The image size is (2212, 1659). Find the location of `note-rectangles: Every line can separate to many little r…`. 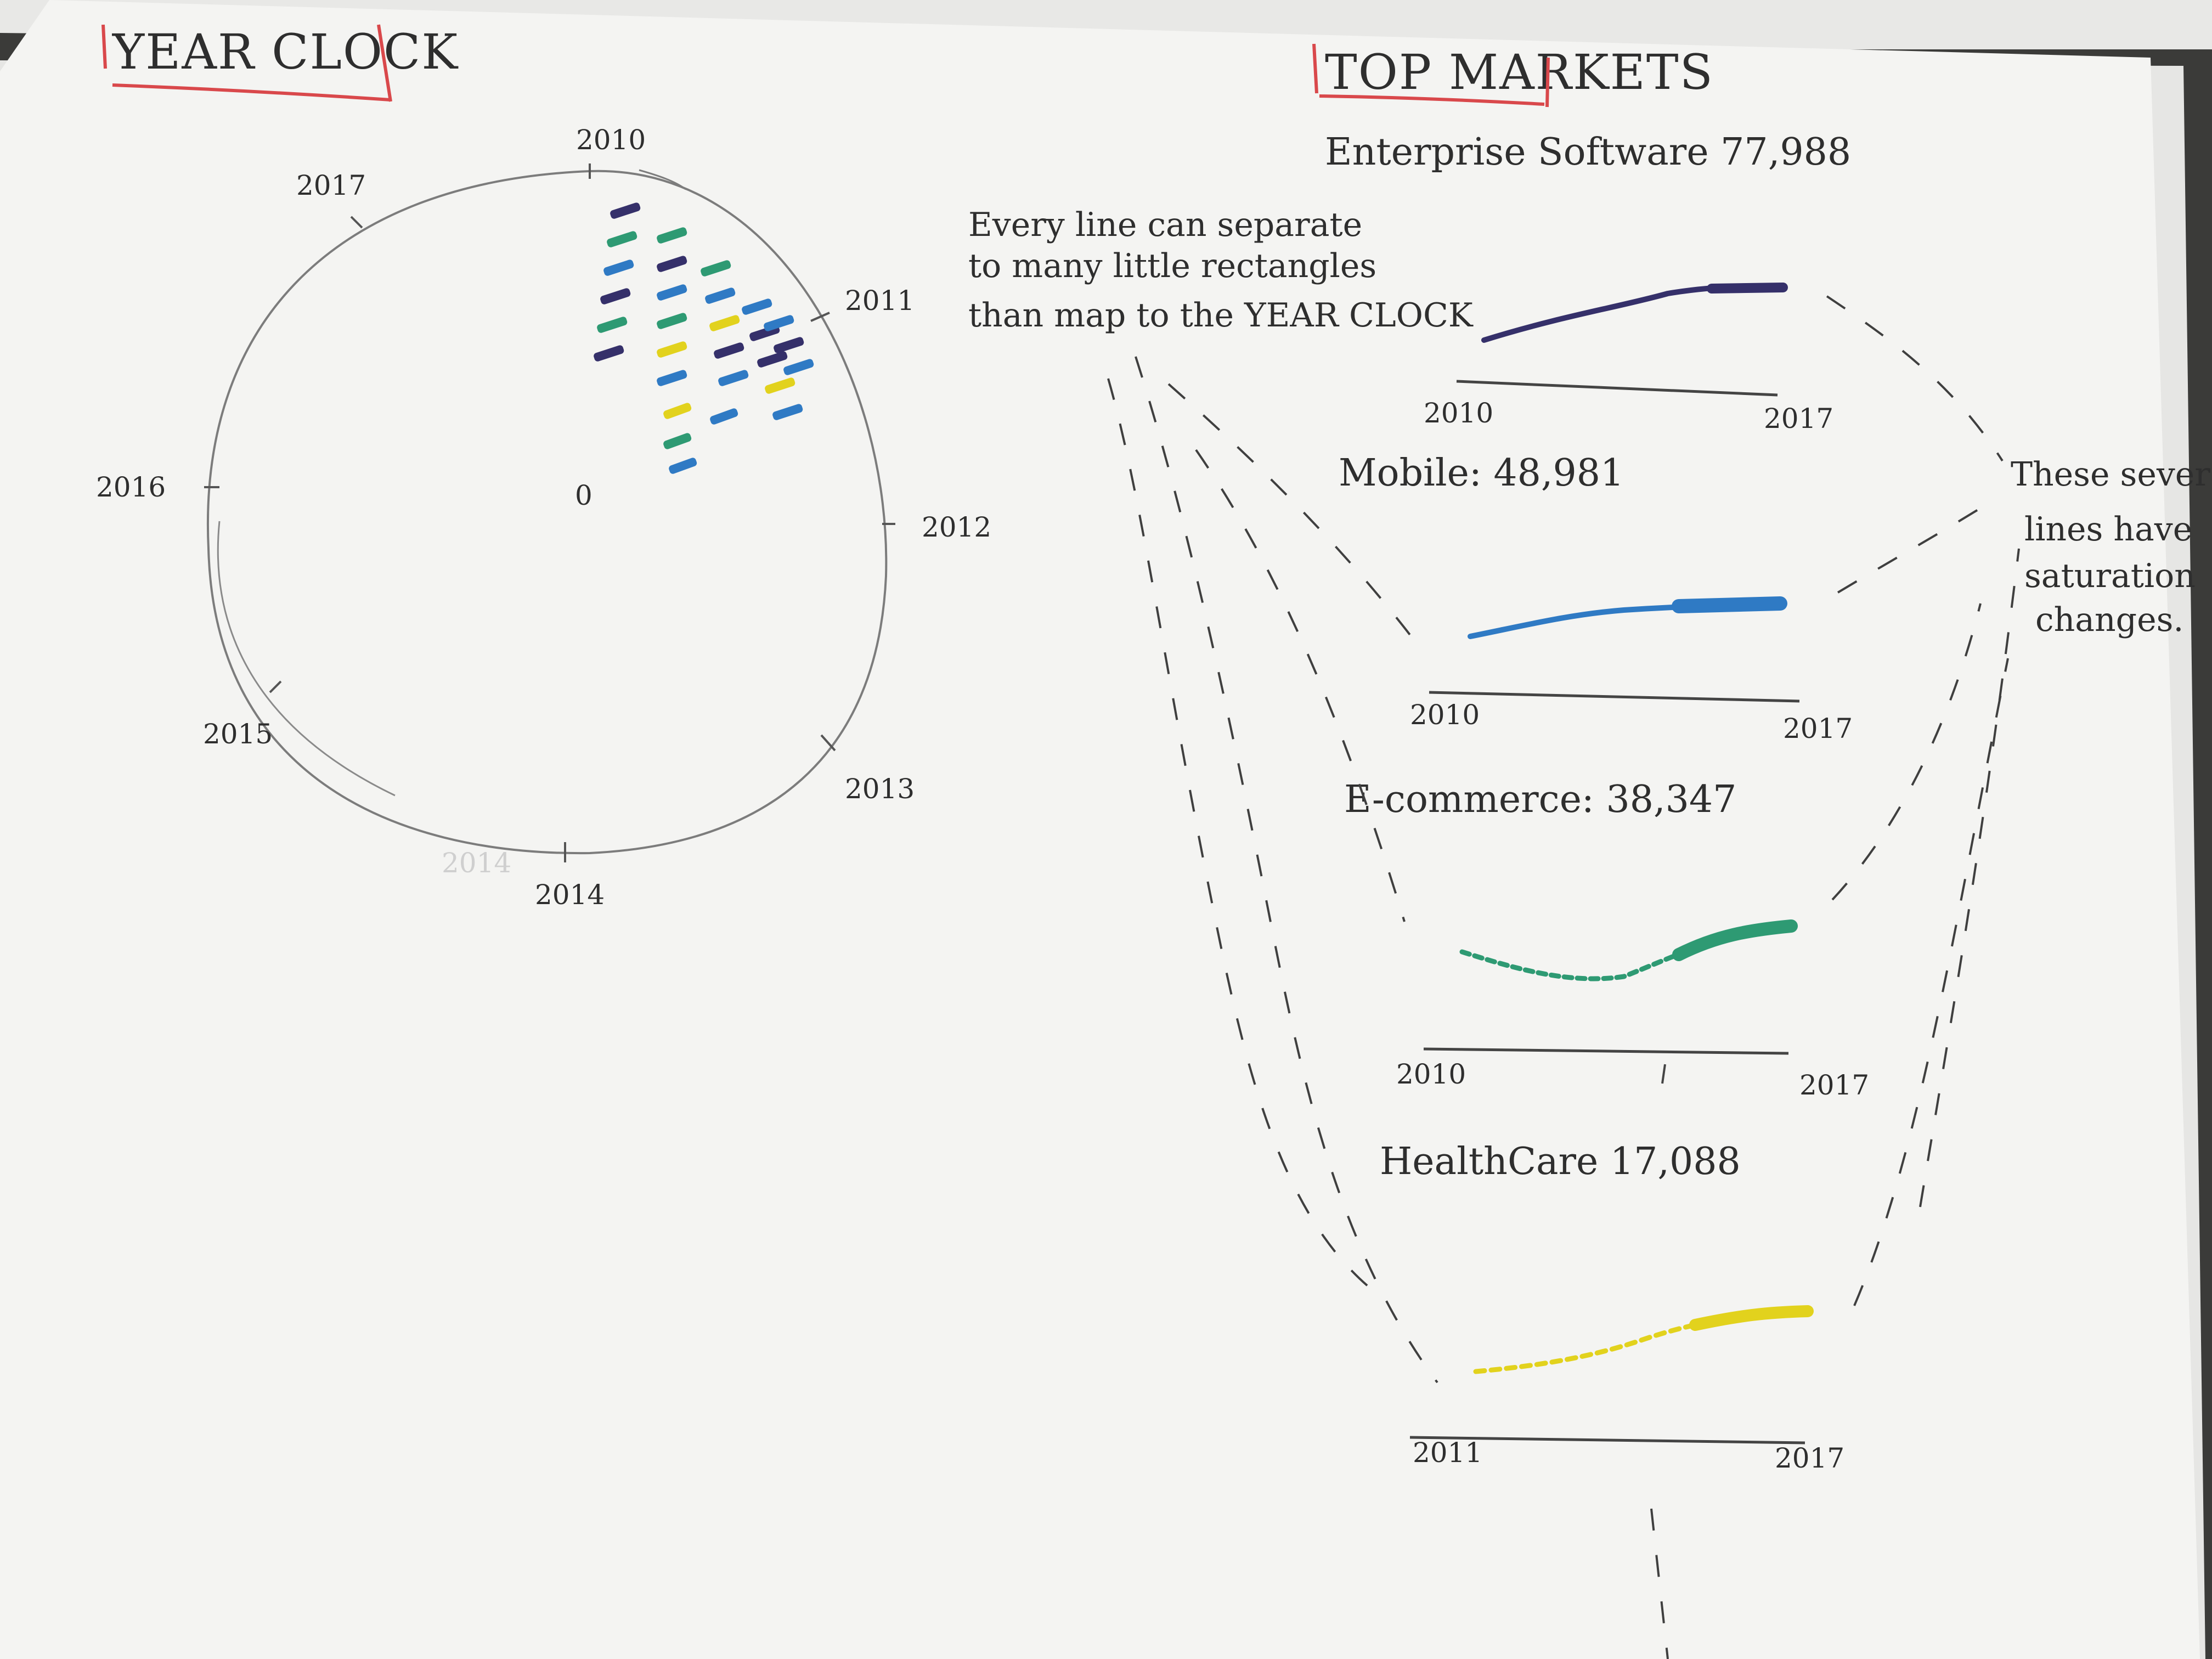

note-rectangles: Every line can separate to many little r… is located at coordinates (1221, 270).